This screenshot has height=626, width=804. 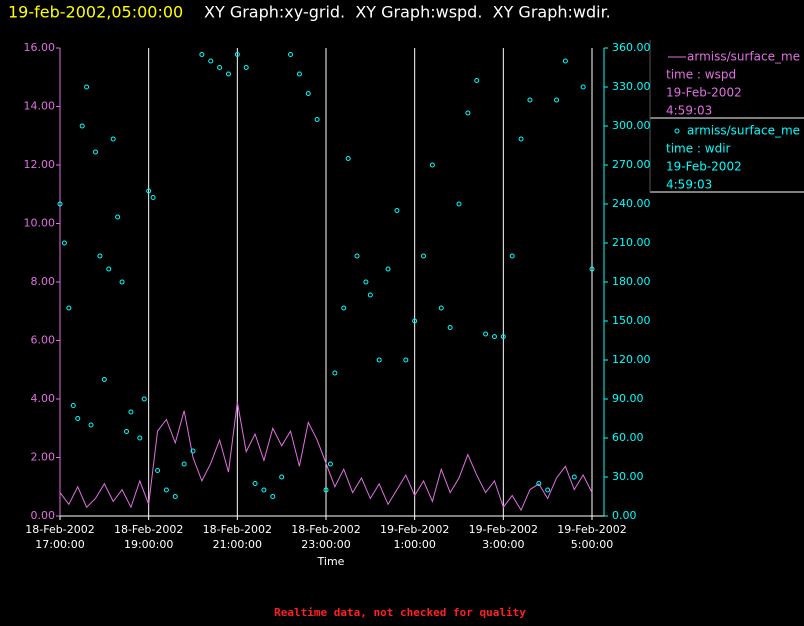 I want to click on y-tick-label: 4.00, so click(x=43, y=398).